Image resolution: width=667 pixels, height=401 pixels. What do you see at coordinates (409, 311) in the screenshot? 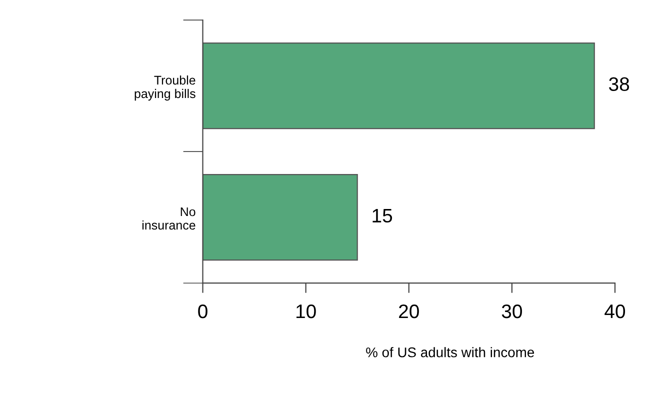
I see `x-tick-label: 20` at bounding box center [409, 311].